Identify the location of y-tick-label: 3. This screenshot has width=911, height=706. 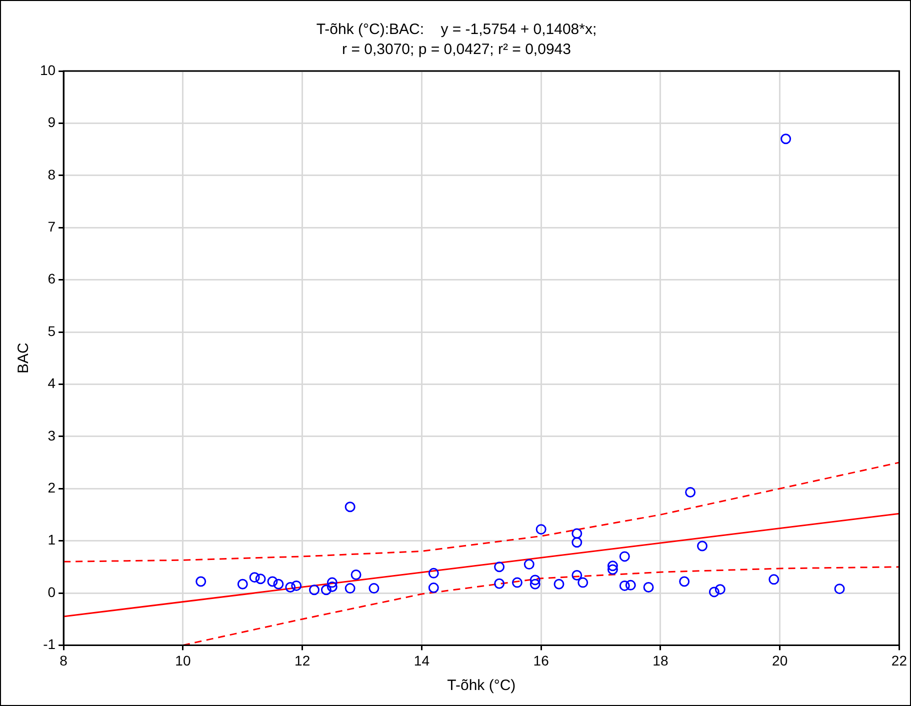
(52, 435).